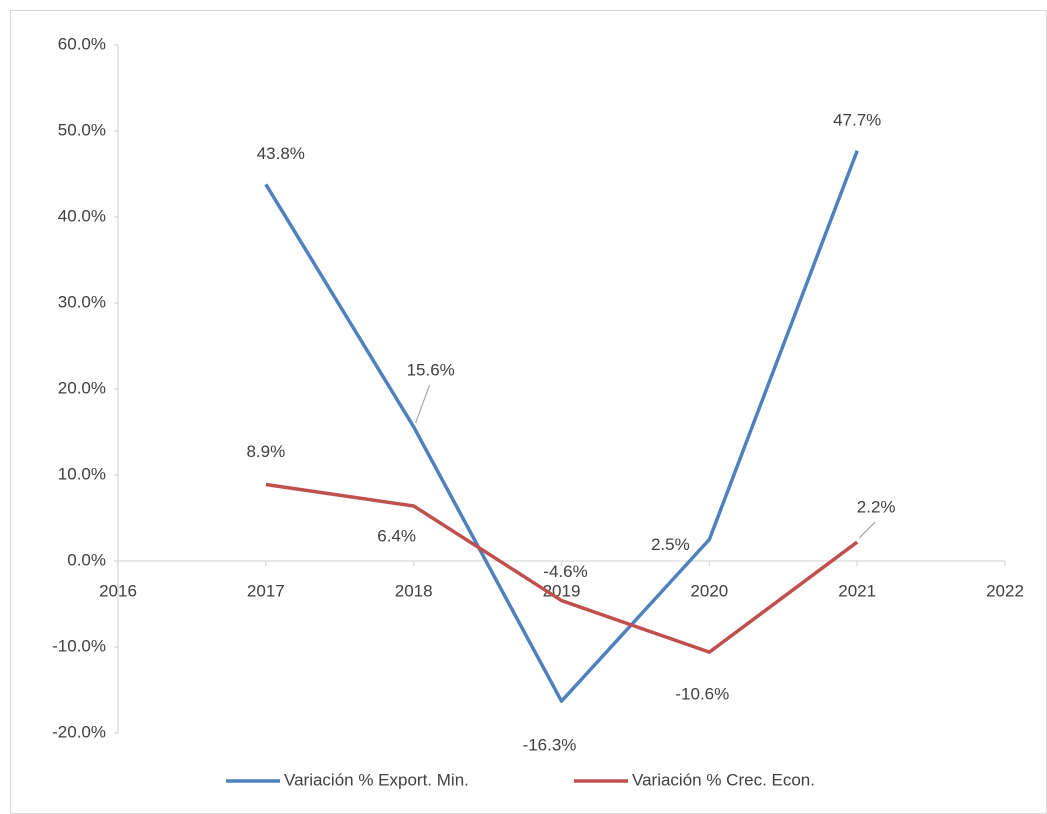 Image resolution: width=1047 pixels, height=814 pixels. What do you see at coordinates (118, 590) in the screenshot?
I see `x-tick-label: 2016` at bounding box center [118, 590].